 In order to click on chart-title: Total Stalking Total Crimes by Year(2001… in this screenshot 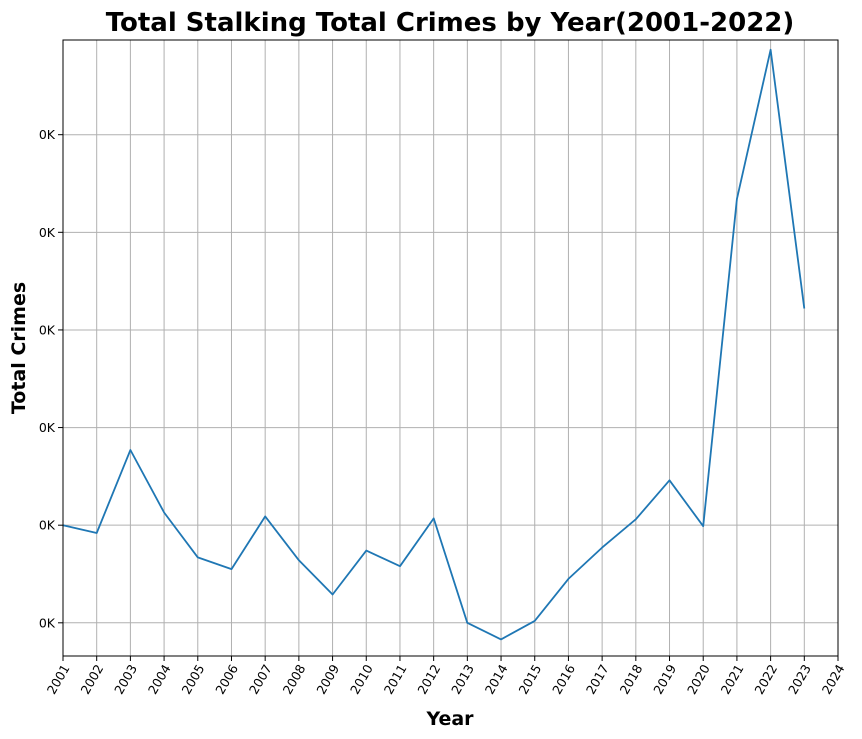, I will do `click(450, 23)`.